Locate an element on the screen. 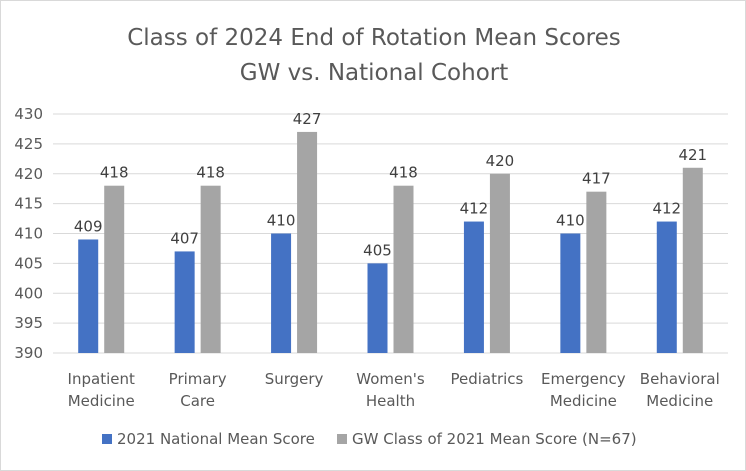  data-label-series2-cat6: 417 is located at coordinates (596, 179).